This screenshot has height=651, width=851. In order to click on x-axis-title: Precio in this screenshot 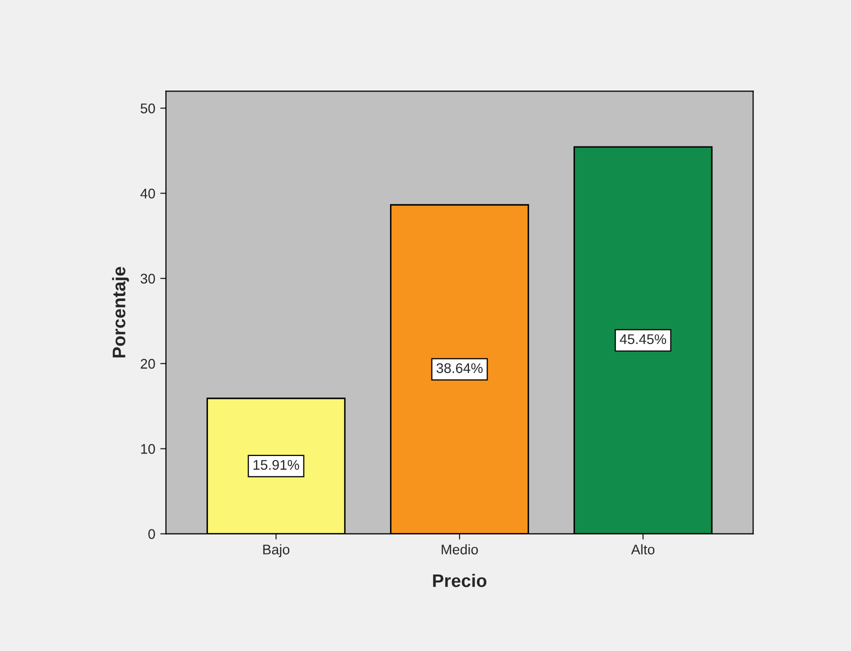, I will do `click(459, 581)`.